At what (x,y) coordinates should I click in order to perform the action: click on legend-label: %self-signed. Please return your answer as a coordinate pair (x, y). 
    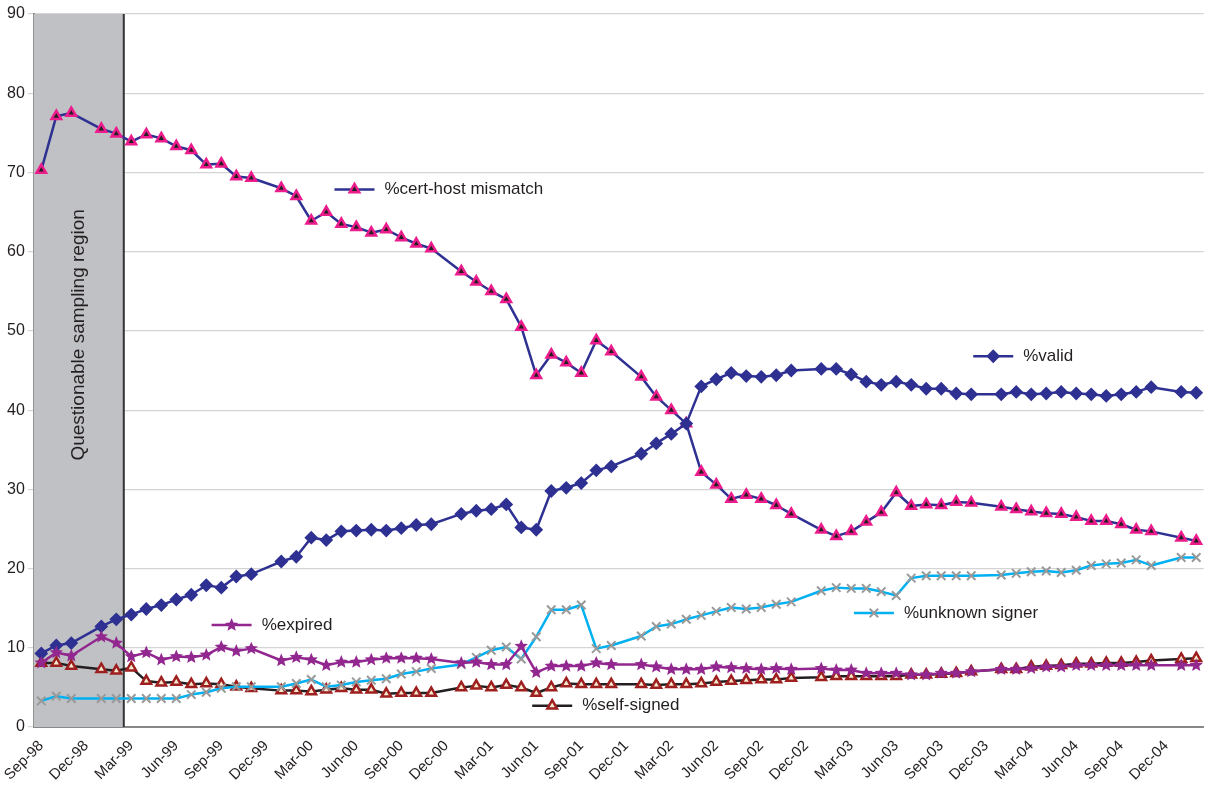
    Looking at the image, I should click on (631, 705).